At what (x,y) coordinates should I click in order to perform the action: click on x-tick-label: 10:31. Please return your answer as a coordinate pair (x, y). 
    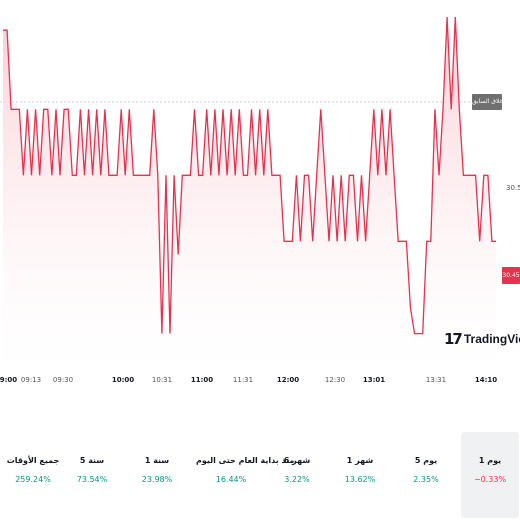
    Looking at the image, I should click on (162, 380).